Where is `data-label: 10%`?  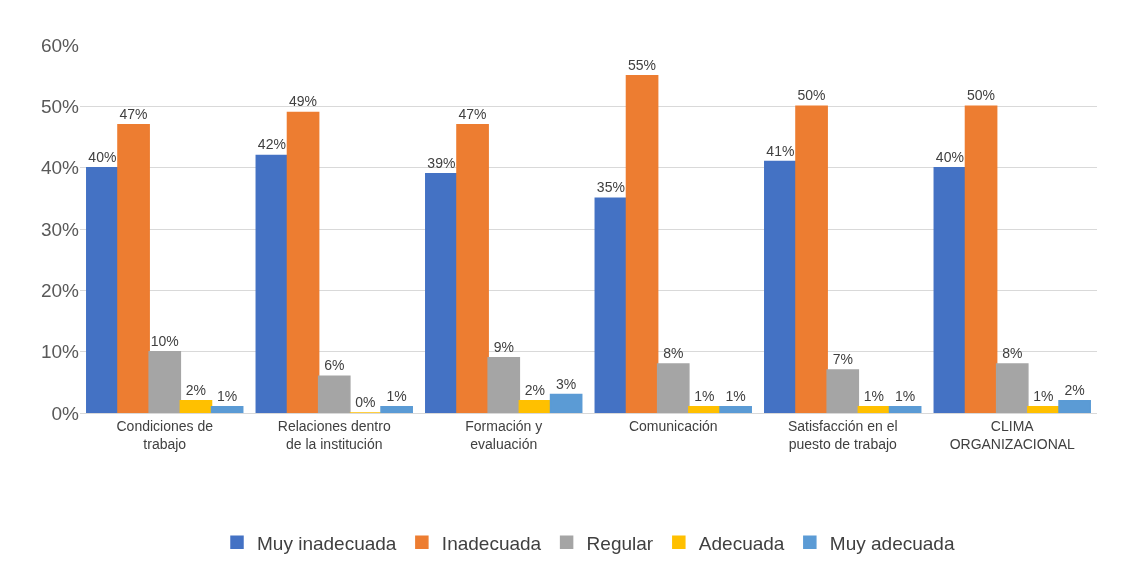 data-label: 10% is located at coordinates (164, 340).